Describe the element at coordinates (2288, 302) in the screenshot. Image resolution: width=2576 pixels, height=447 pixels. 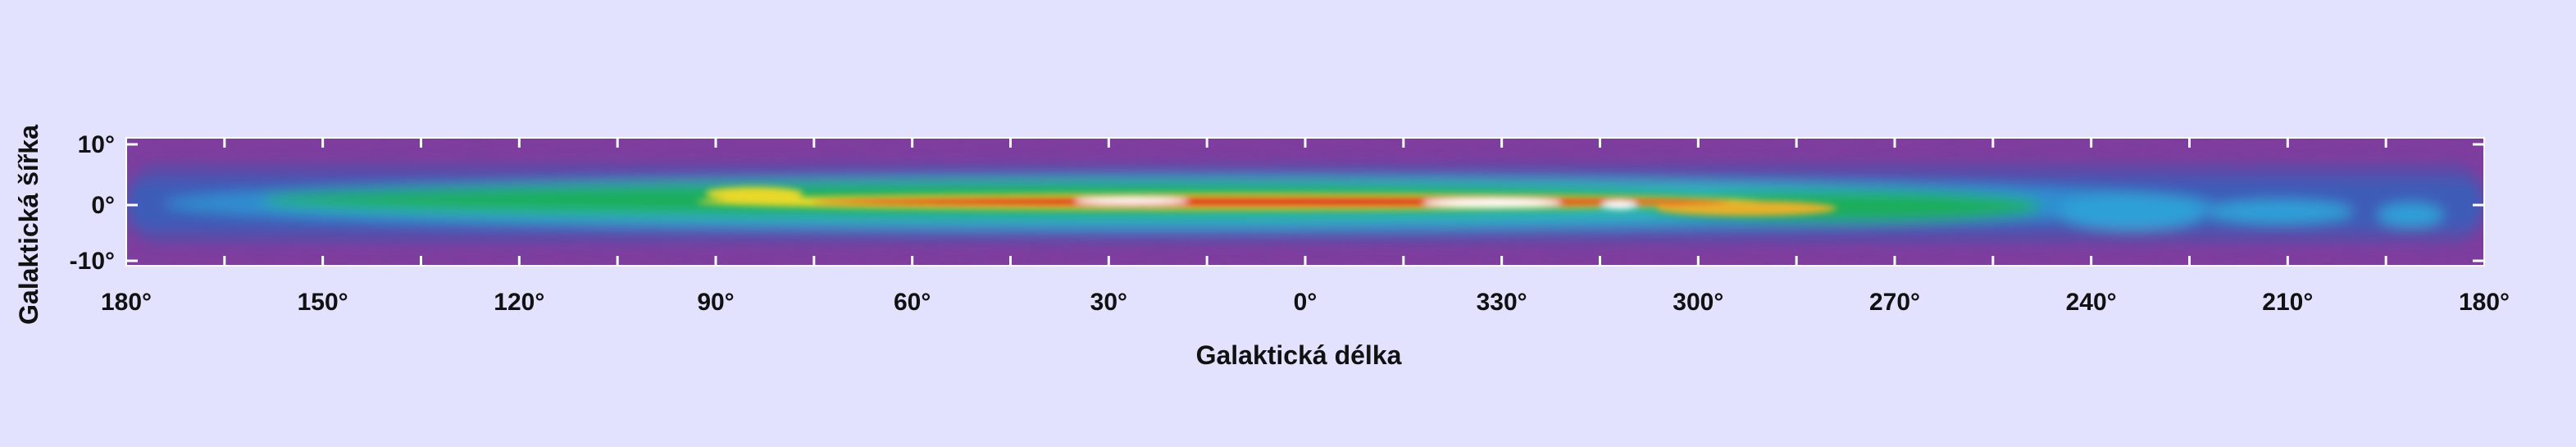
I see `x-tick-label: 210°` at that location.